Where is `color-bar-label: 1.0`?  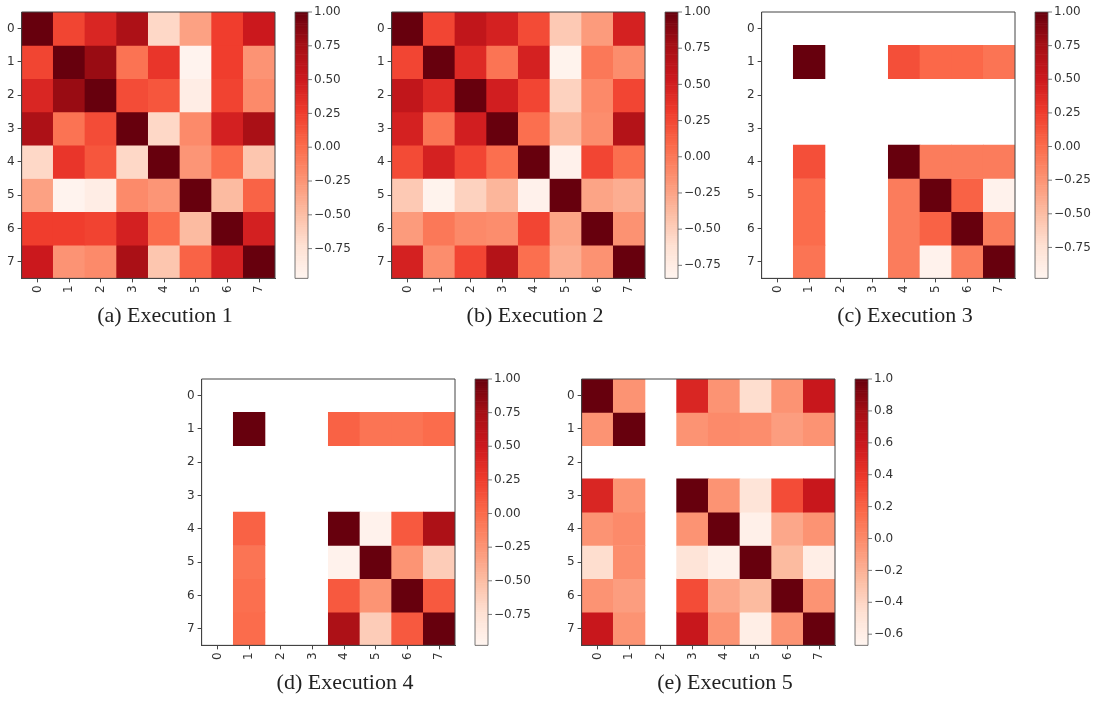
color-bar-label: 1.0 is located at coordinates (884, 378).